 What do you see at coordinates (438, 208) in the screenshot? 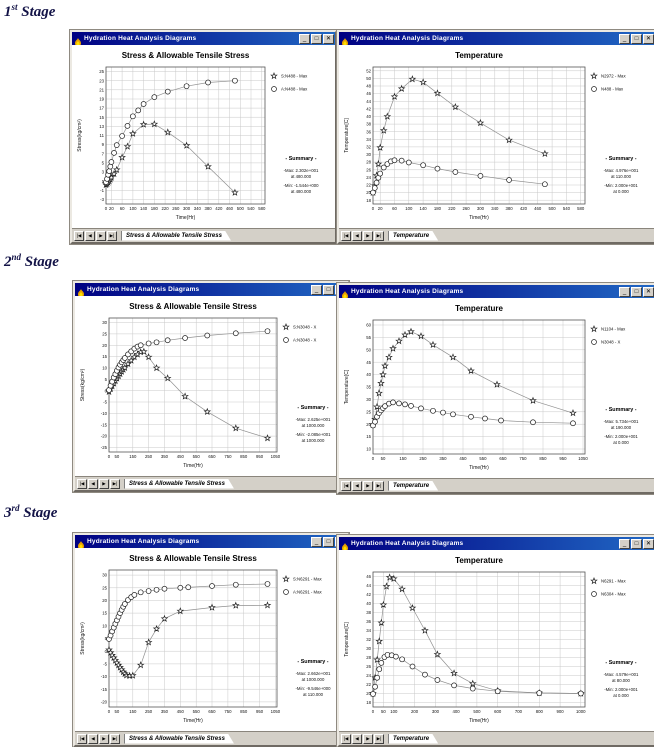
I see `x-tick-label: 180` at bounding box center [438, 208].